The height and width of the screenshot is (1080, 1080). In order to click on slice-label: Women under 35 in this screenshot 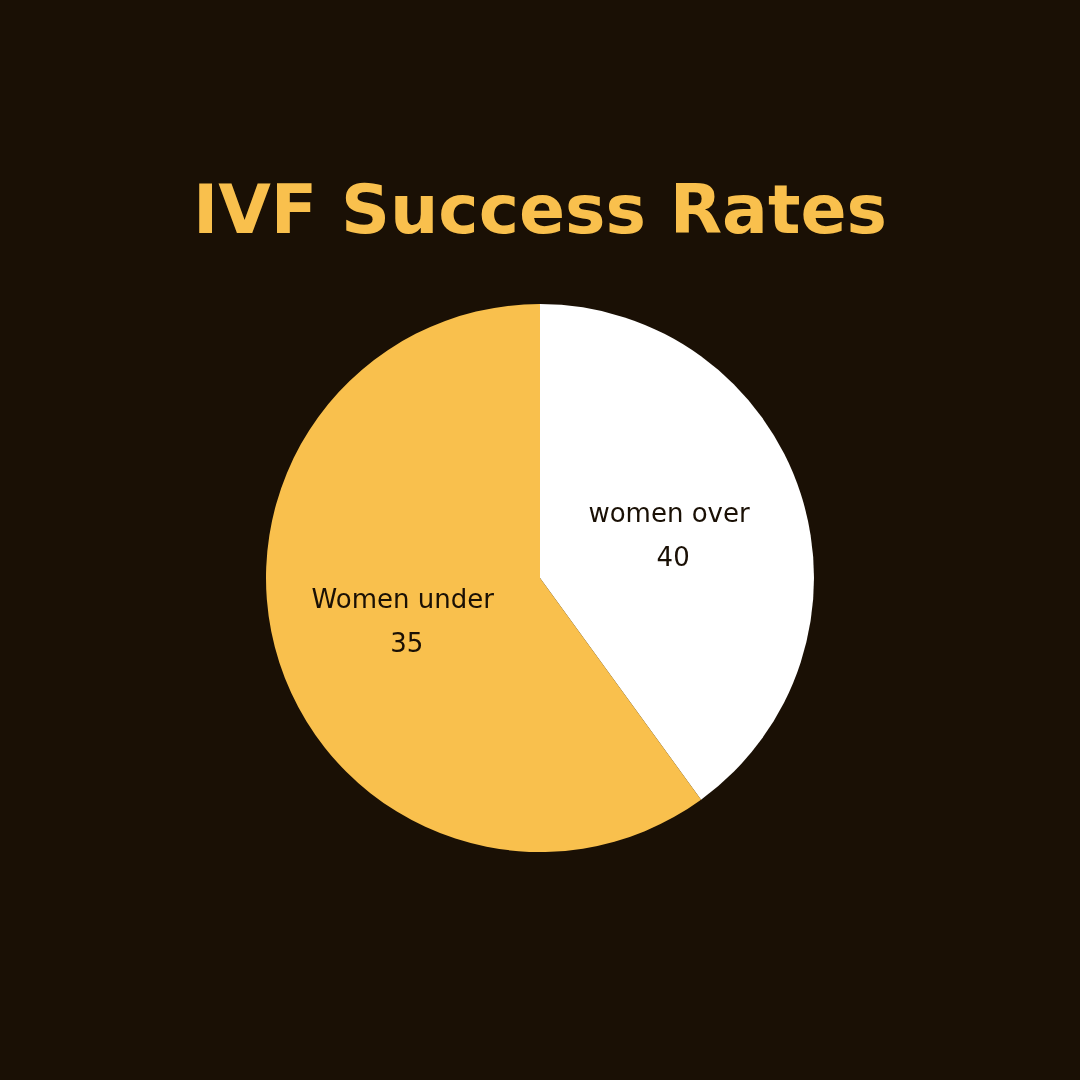, I will do `click(407, 621)`.